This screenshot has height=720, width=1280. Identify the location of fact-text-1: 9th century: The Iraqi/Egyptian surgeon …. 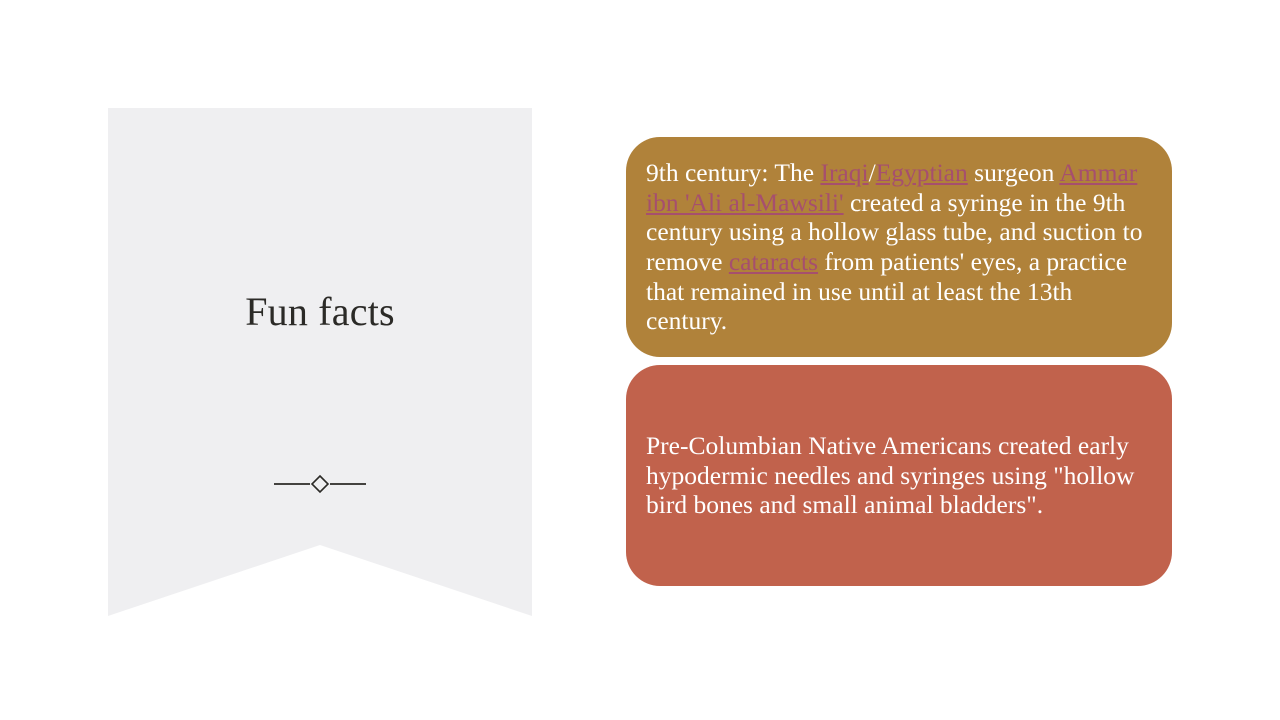
(898, 247).